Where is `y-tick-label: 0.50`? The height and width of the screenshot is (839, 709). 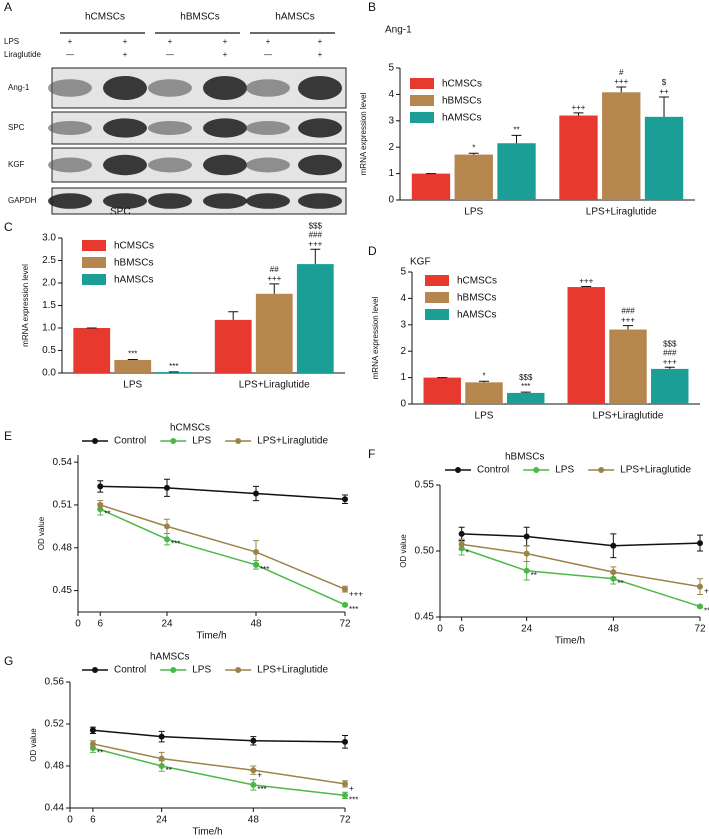
y-tick-label: 0.50 is located at coordinates (425, 551).